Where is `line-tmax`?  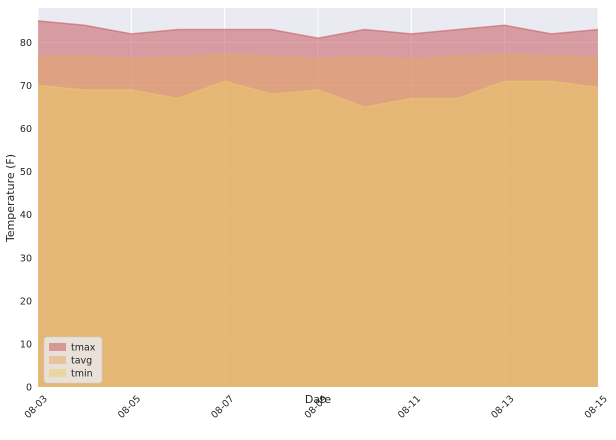 line-tmax is located at coordinates (318, 29).